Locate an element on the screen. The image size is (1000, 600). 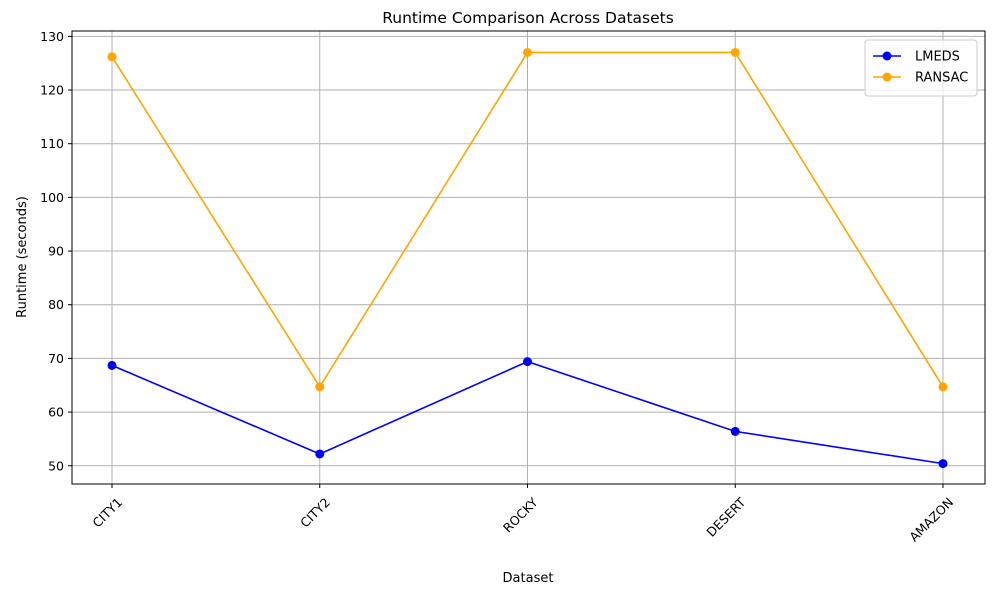
legend-box is located at coordinates (921, 68).